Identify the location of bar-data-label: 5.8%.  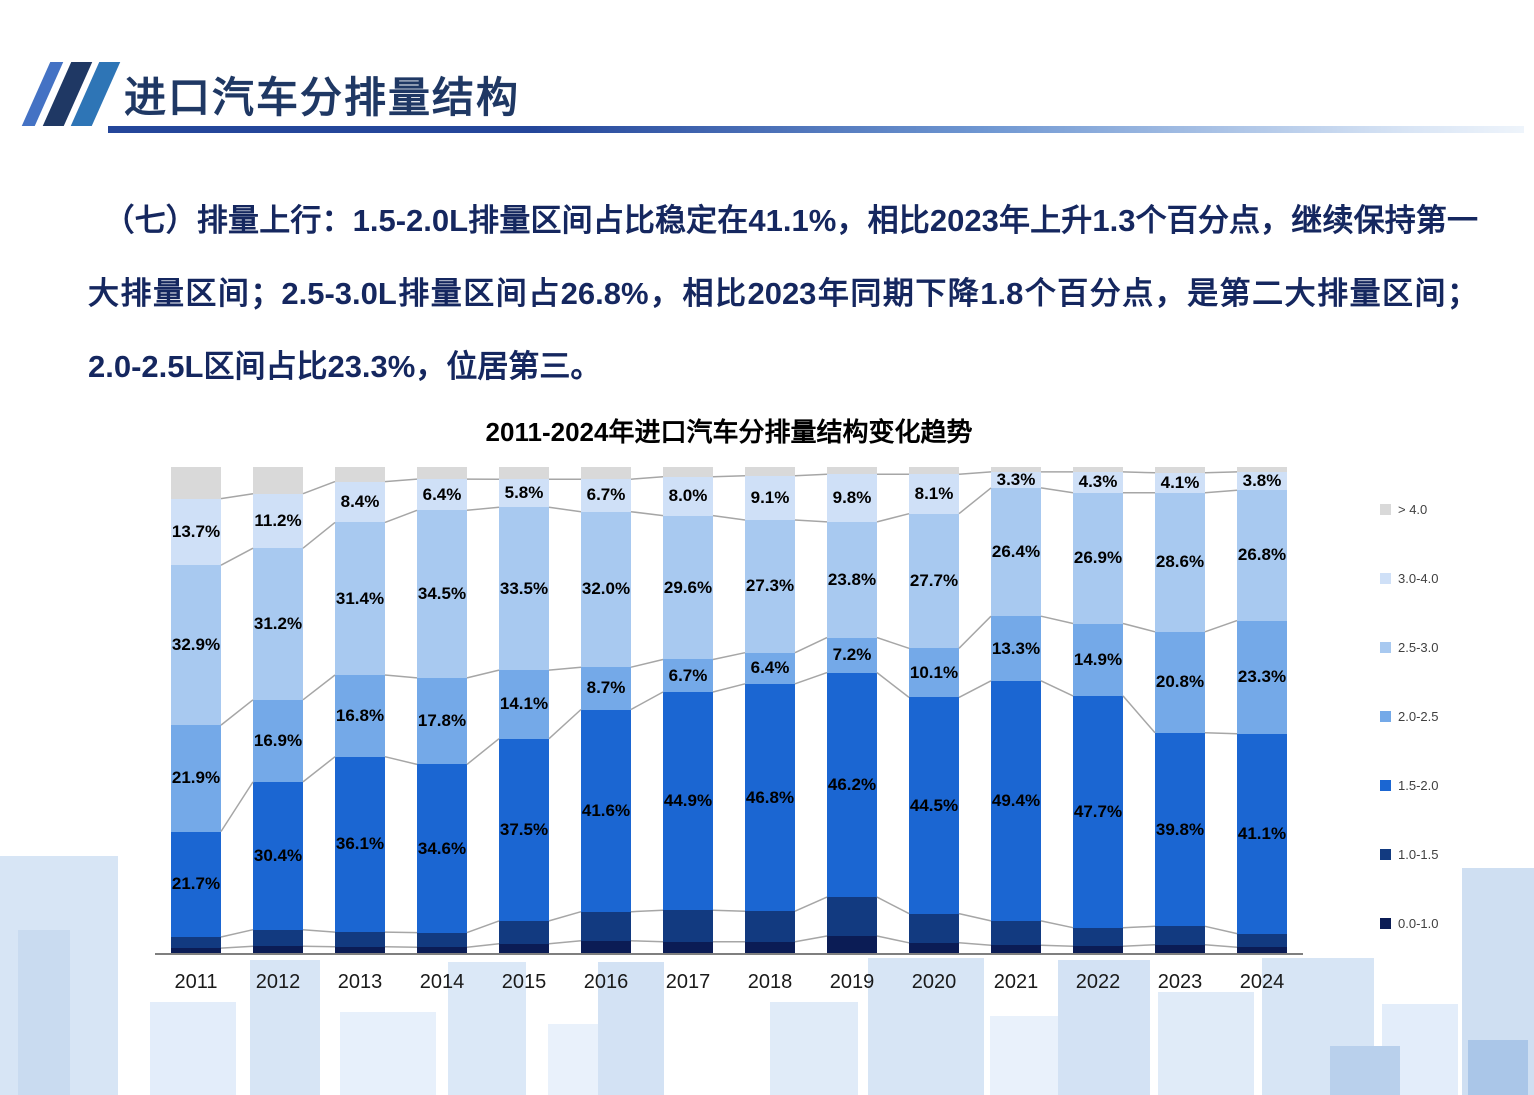
(524, 493).